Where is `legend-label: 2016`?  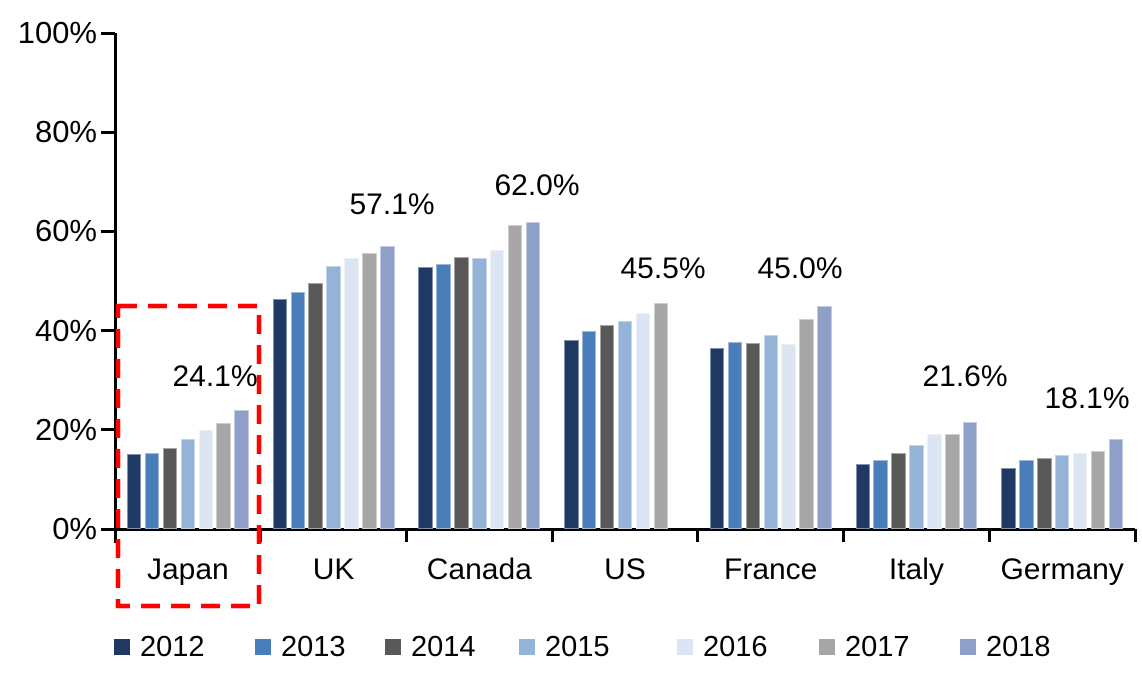 legend-label: 2016 is located at coordinates (735, 647).